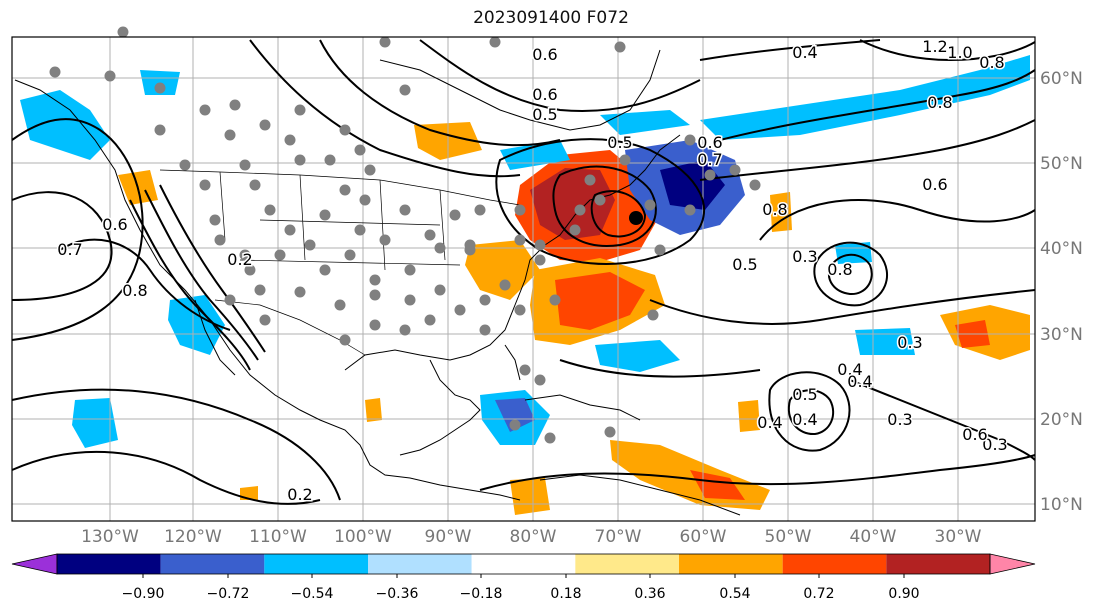  What do you see at coordinates (885, 341) in the screenshot?
I see `shade-blue-central-atlantic` at bounding box center [885, 341].